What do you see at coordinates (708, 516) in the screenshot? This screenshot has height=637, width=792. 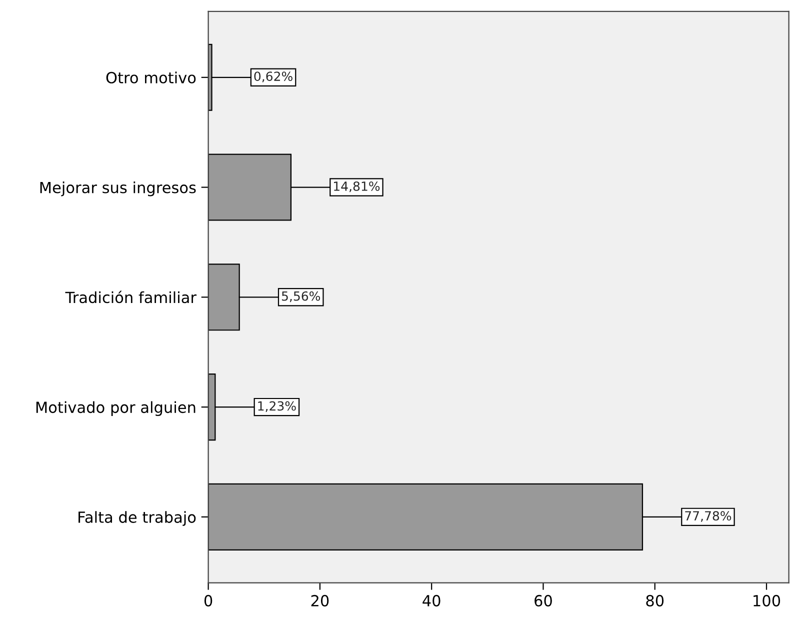 I see `data-label: 77,78%` at bounding box center [708, 516].